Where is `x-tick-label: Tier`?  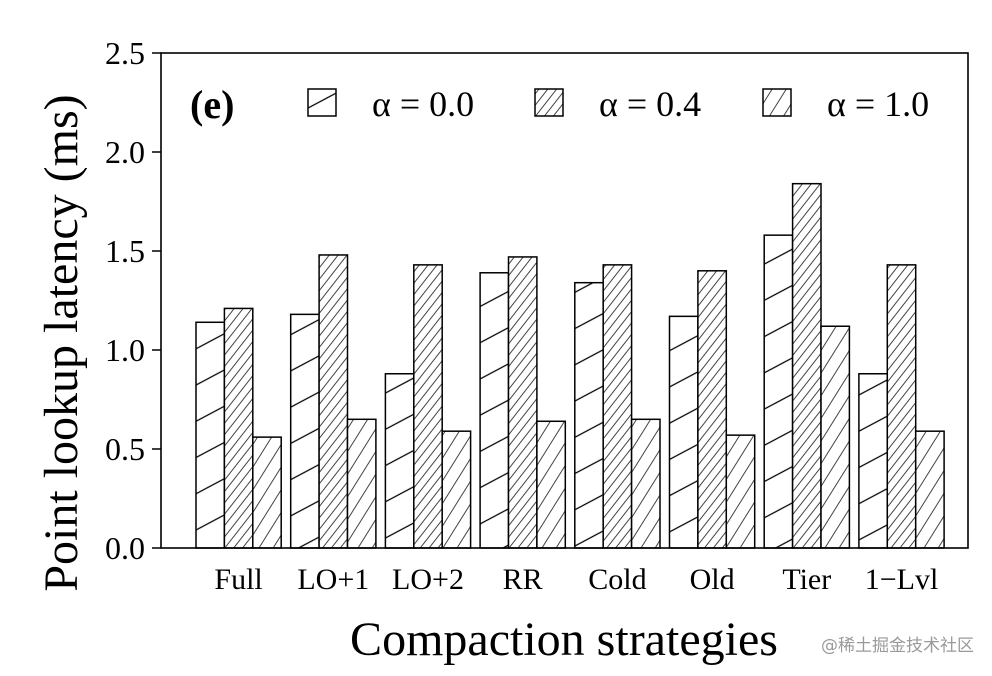 x-tick-label: Tier is located at coordinates (806, 579).